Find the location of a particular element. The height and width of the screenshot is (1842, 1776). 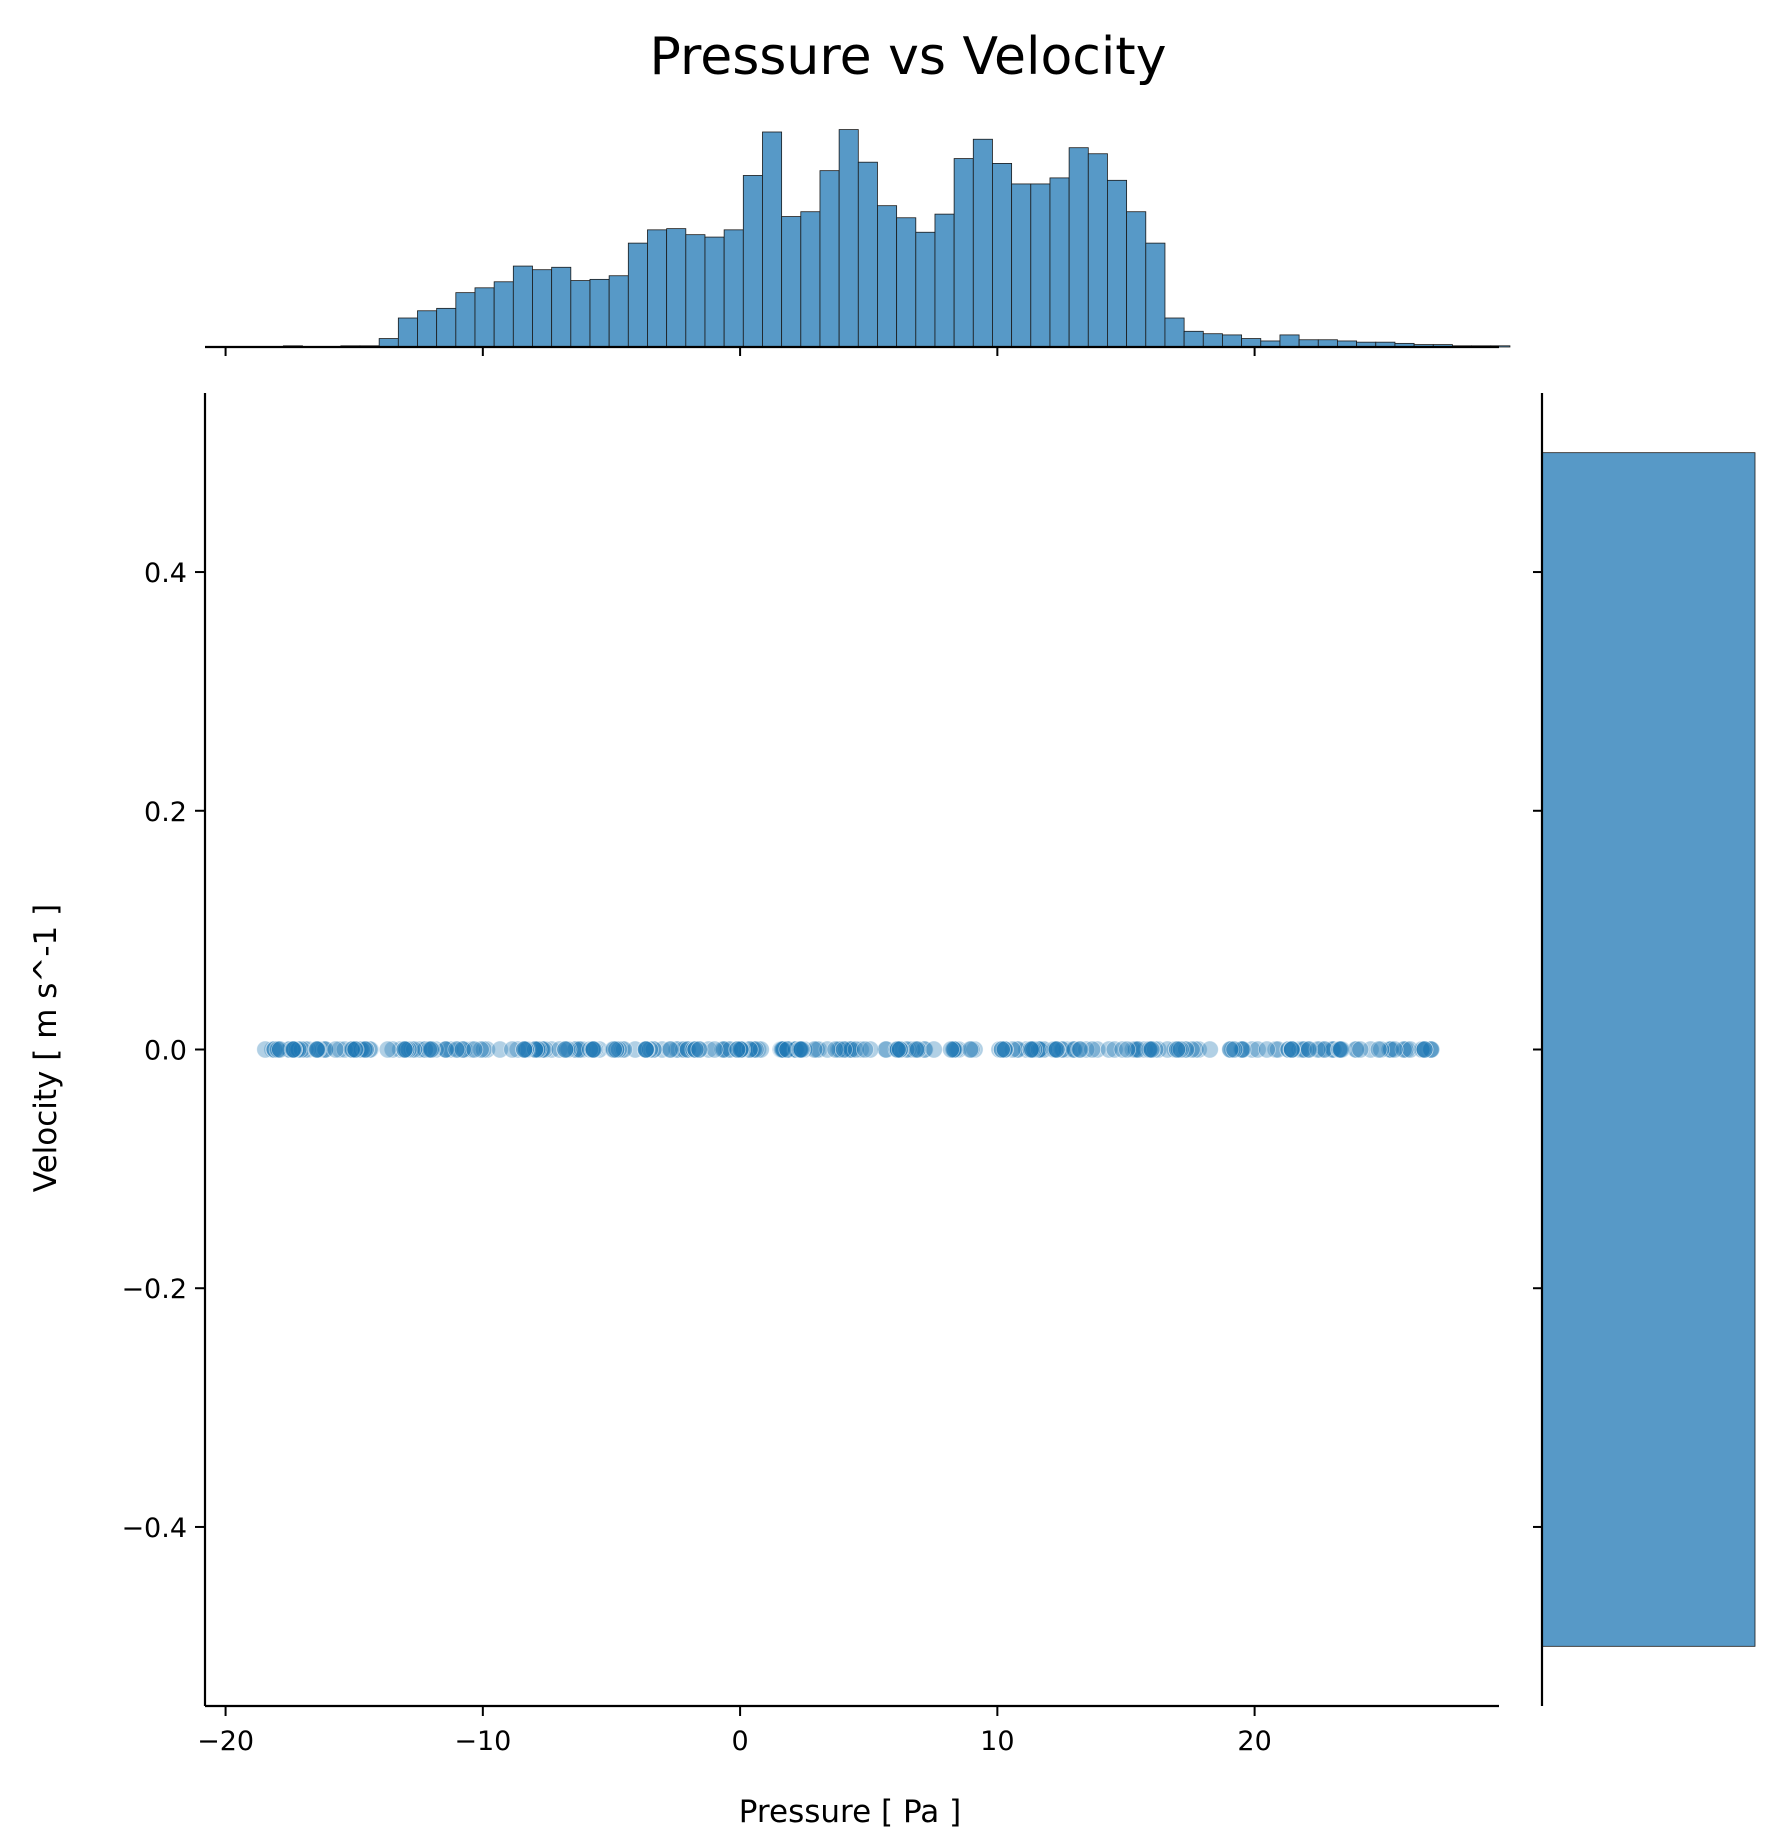

y-tick-label: 0.0 is located at coordinates (165, 1051).